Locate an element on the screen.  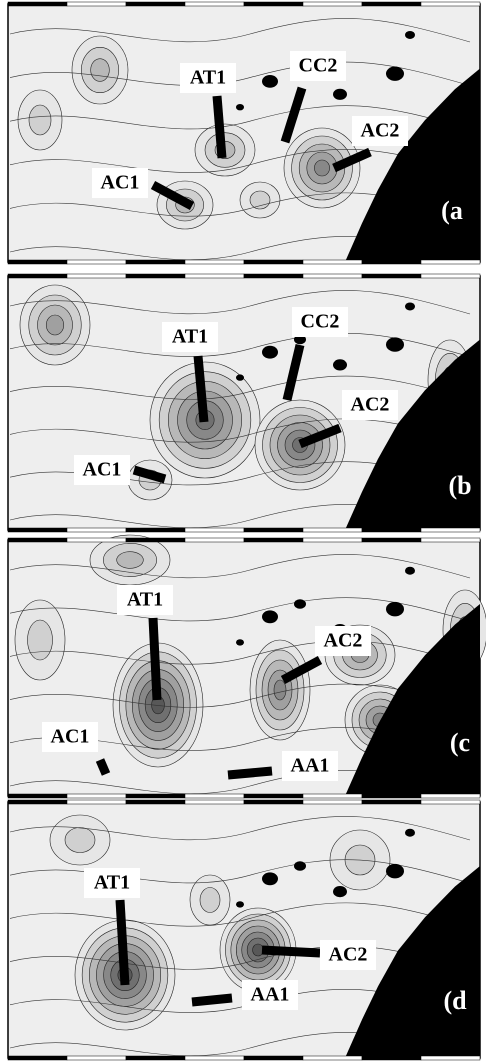
transect-label: AC1 is located at coordinates (120, 183).